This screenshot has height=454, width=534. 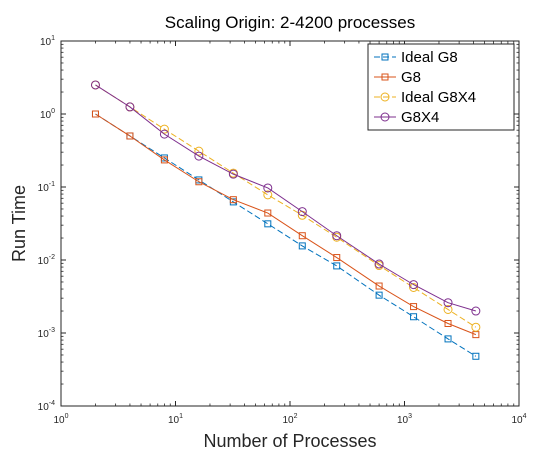 I want to click on y-tick-label: 10⁰, so click(x=47, y=114).